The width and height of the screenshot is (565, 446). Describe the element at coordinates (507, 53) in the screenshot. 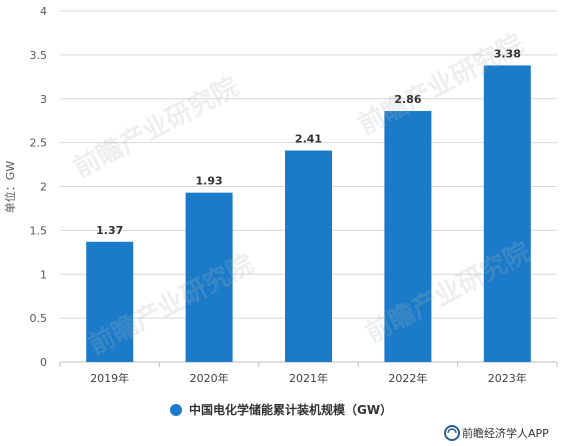

I see `data-label: 3.38` at that location.